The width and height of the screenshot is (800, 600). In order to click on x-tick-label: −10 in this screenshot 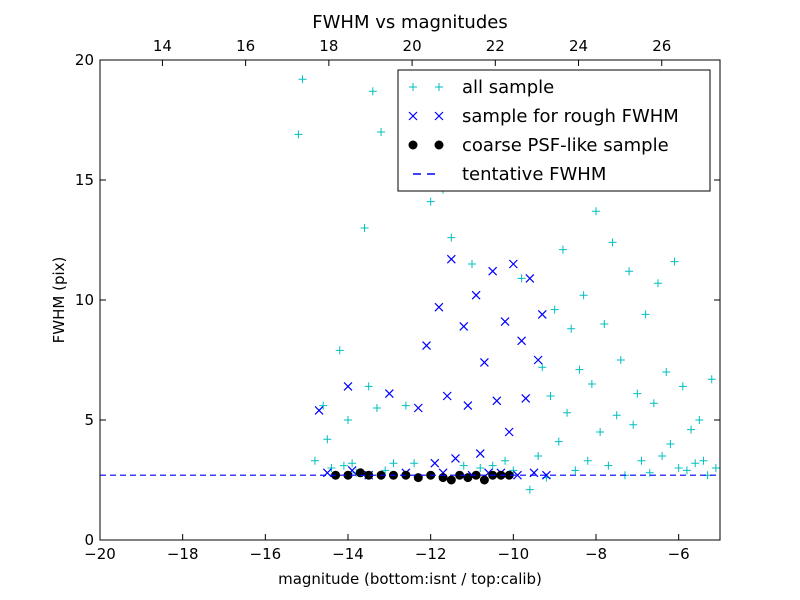, I will do `click(514, 554)`.